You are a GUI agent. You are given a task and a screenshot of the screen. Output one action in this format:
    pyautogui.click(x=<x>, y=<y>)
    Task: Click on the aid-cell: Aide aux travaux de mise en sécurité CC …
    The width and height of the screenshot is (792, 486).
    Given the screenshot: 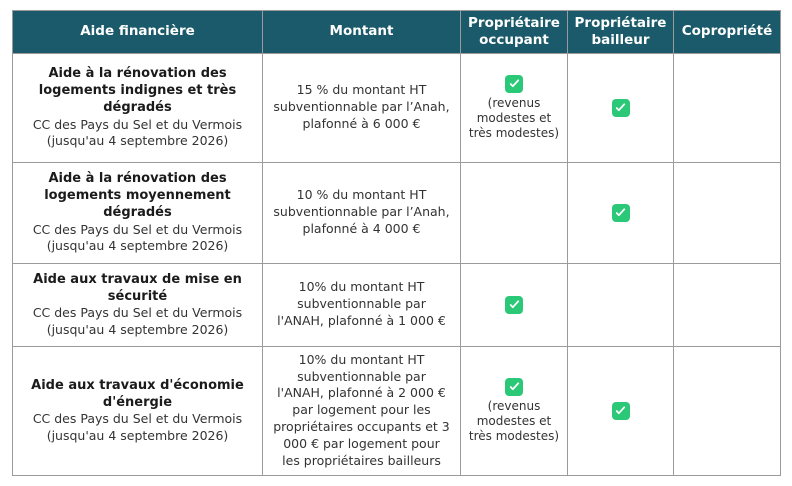 What is the action you would take?
    pyautogui.click(x=137, y=304)
    